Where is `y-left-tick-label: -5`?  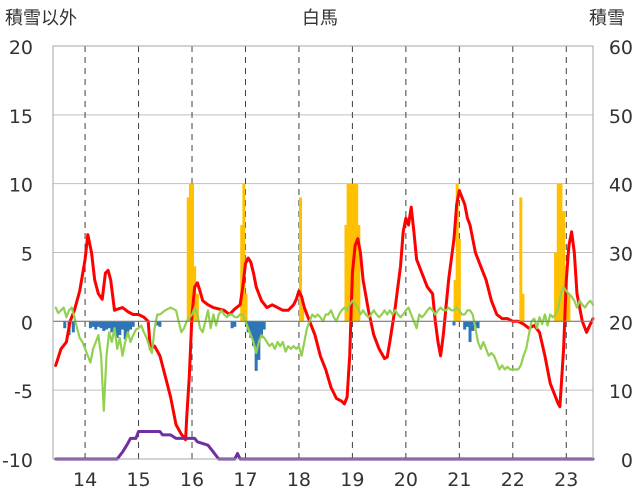
y-left-tick-label: -5 is located at coordinates (23, 392).